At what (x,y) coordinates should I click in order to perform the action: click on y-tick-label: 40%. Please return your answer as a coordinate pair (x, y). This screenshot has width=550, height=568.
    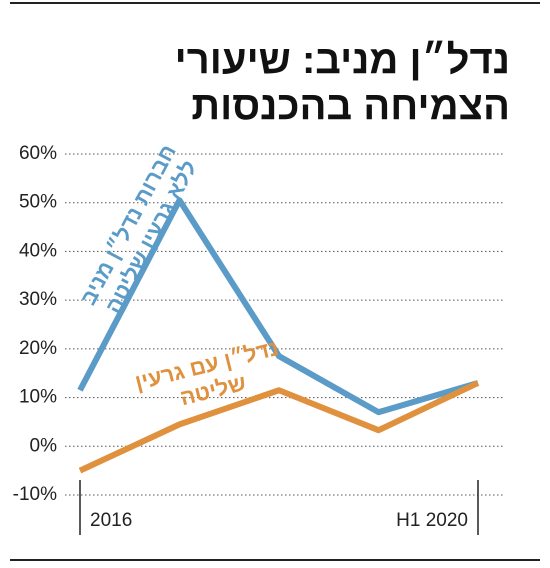
    Looking at the image, I should click on (38, 250).